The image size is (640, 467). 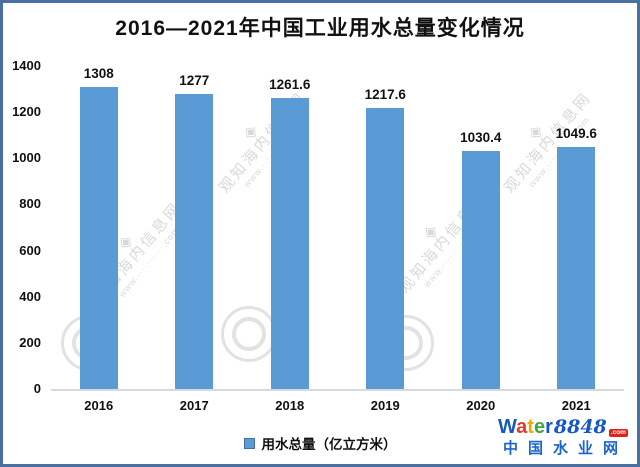 What do you see at coordinates (30, 342) in the screenshot?
I see `y-axis-tick: 200` at bounding box center [30, 342].